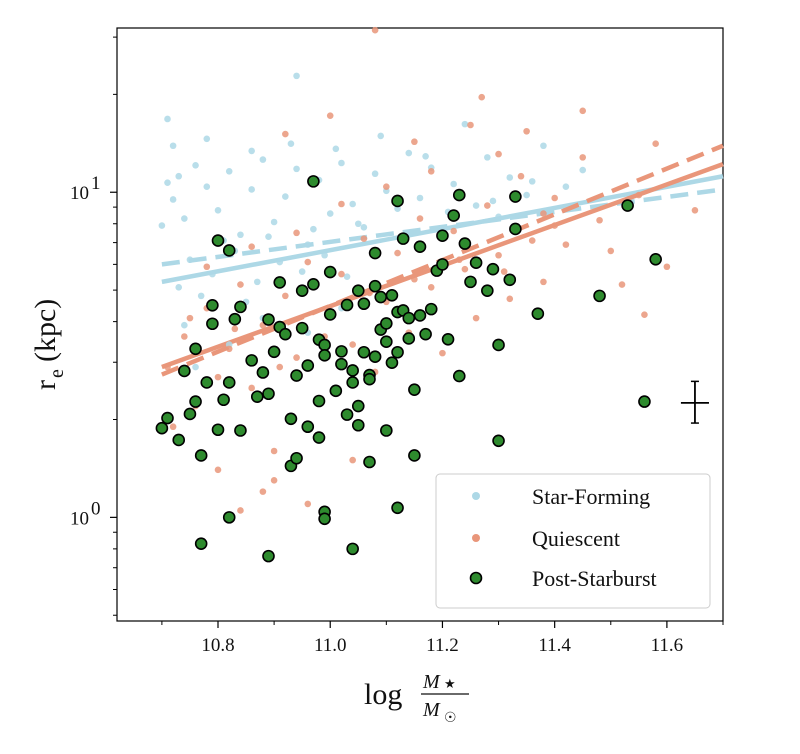  Describe the element at coordinates (48, 344) in the screenshot. I see `y-axis-label: r e (kpc)` at that location.